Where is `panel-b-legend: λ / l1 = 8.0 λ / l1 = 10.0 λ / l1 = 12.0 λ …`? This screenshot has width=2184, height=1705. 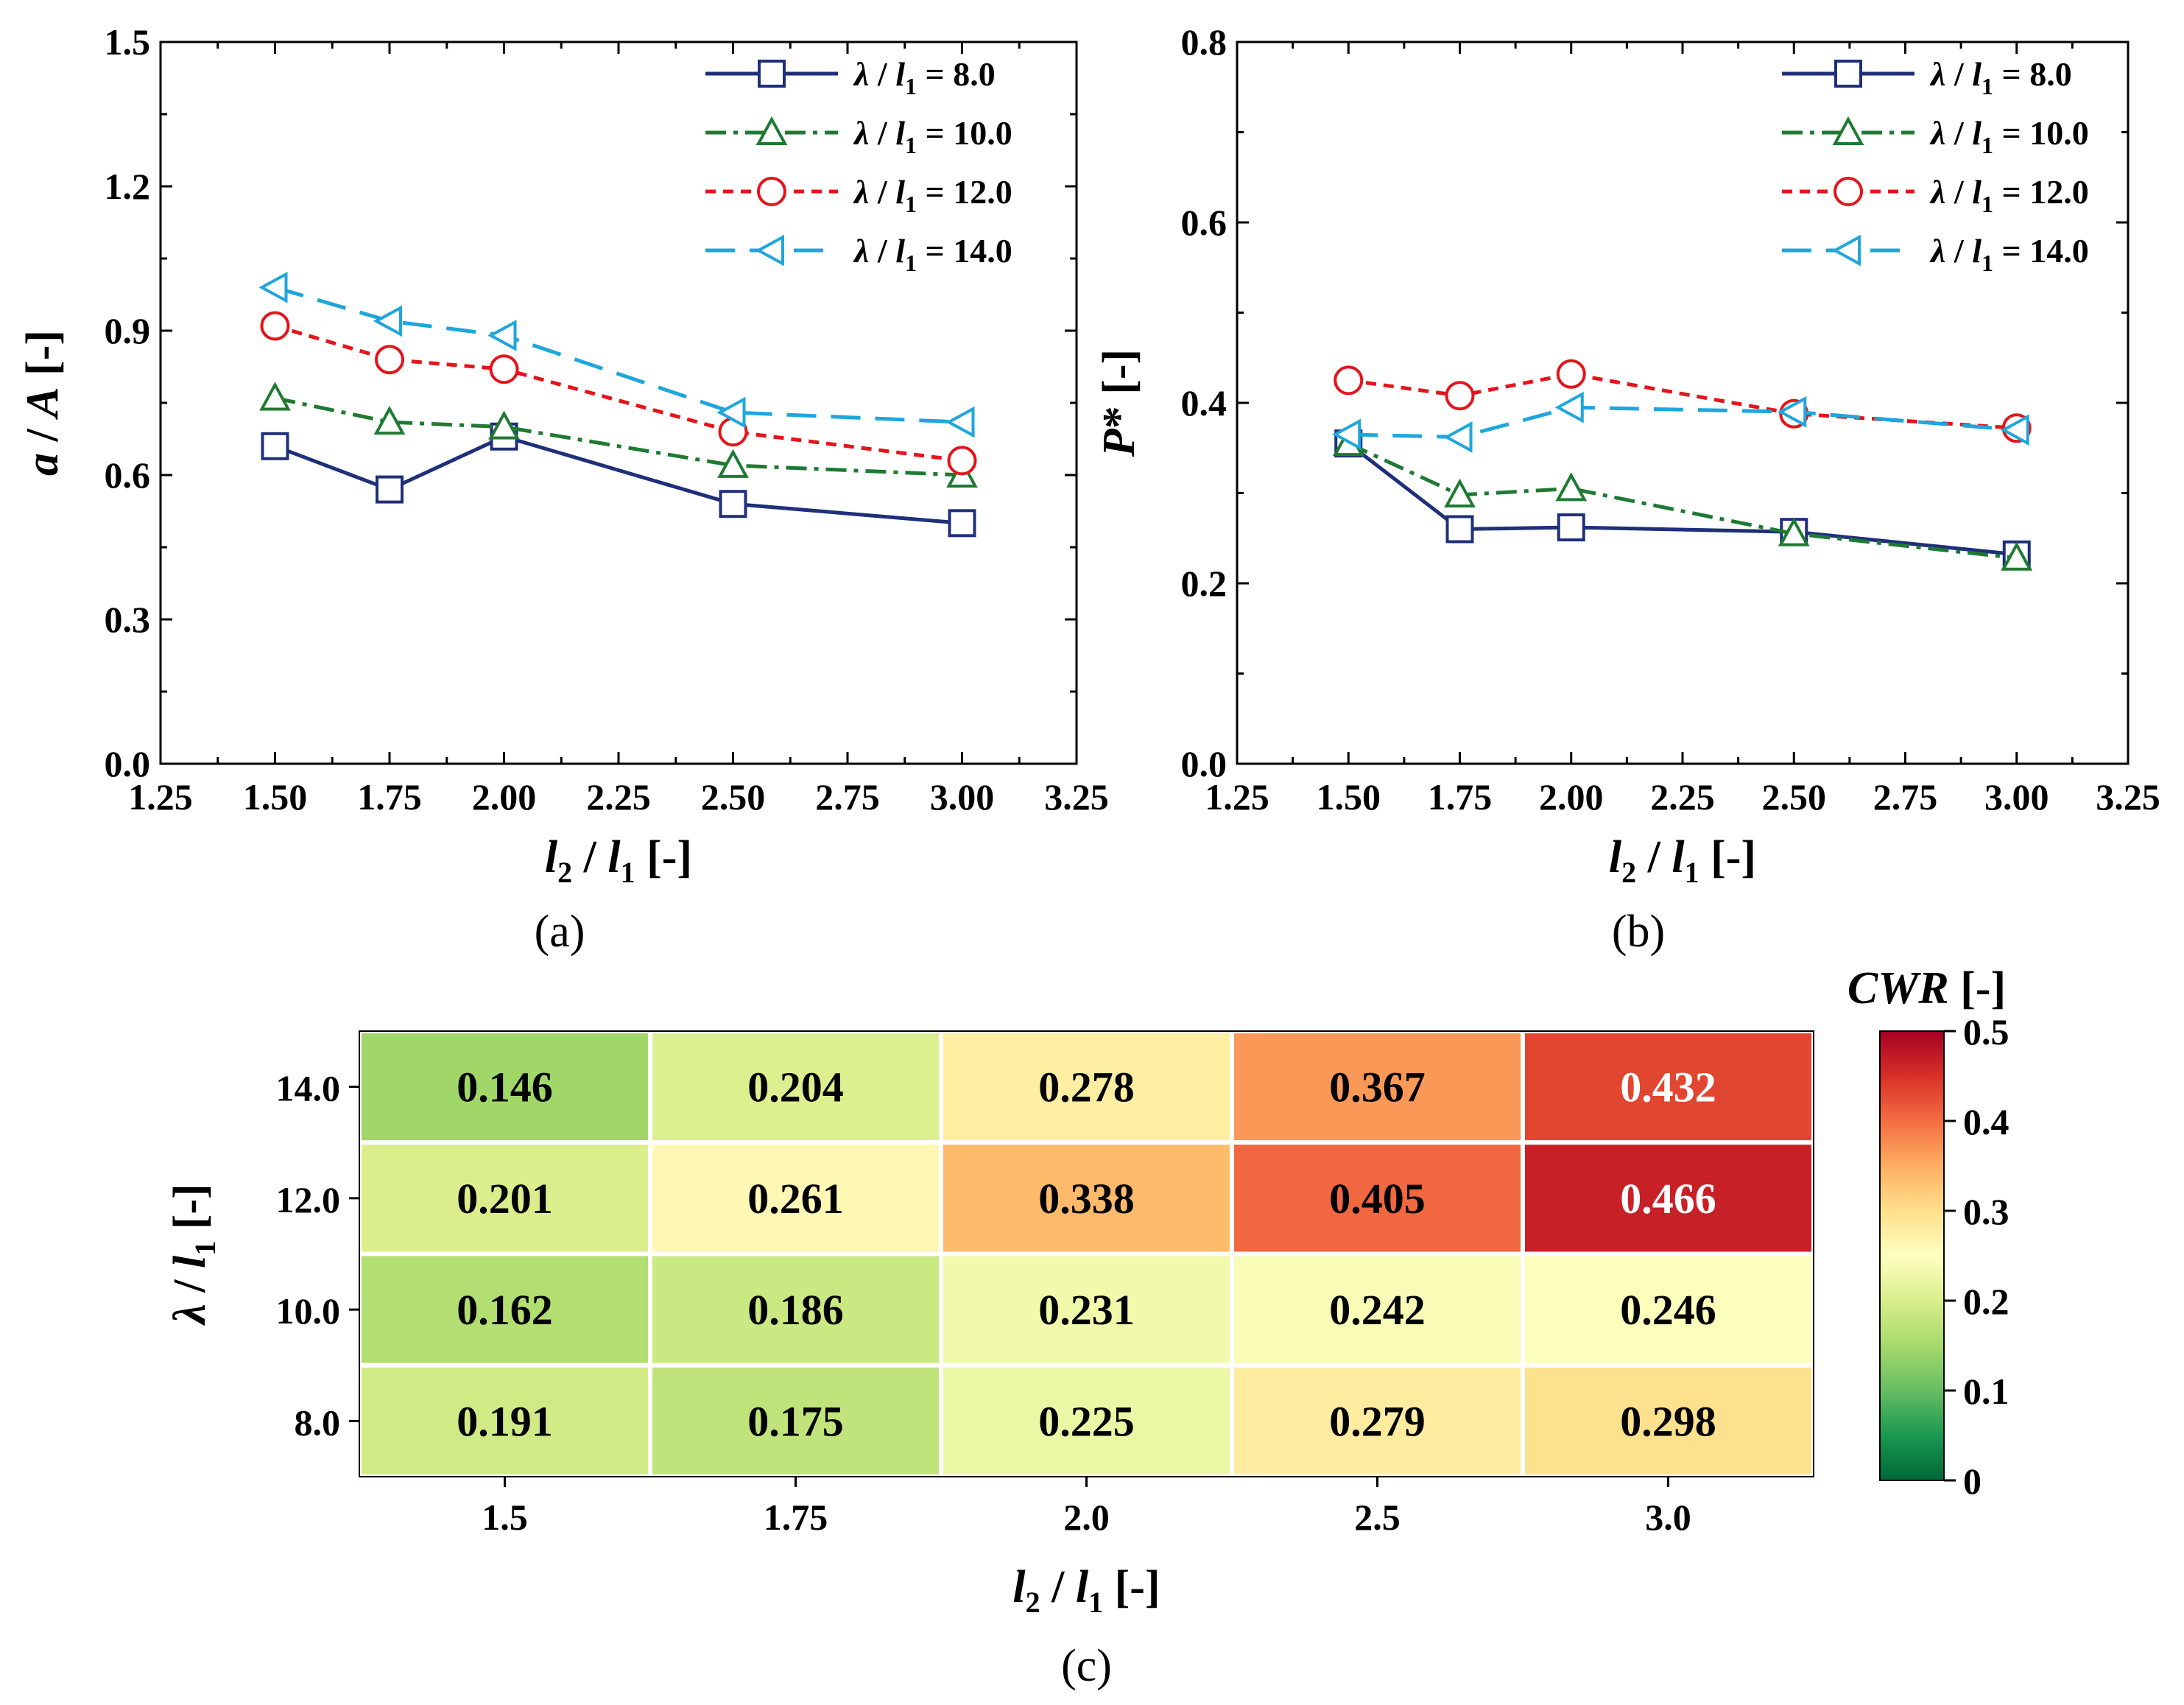
panel-b-legend: λ / l1 = 8.0 λ / l1 = 10.0 λ / l1 = 12.0 λ … is located at coordinates (1936, 165).